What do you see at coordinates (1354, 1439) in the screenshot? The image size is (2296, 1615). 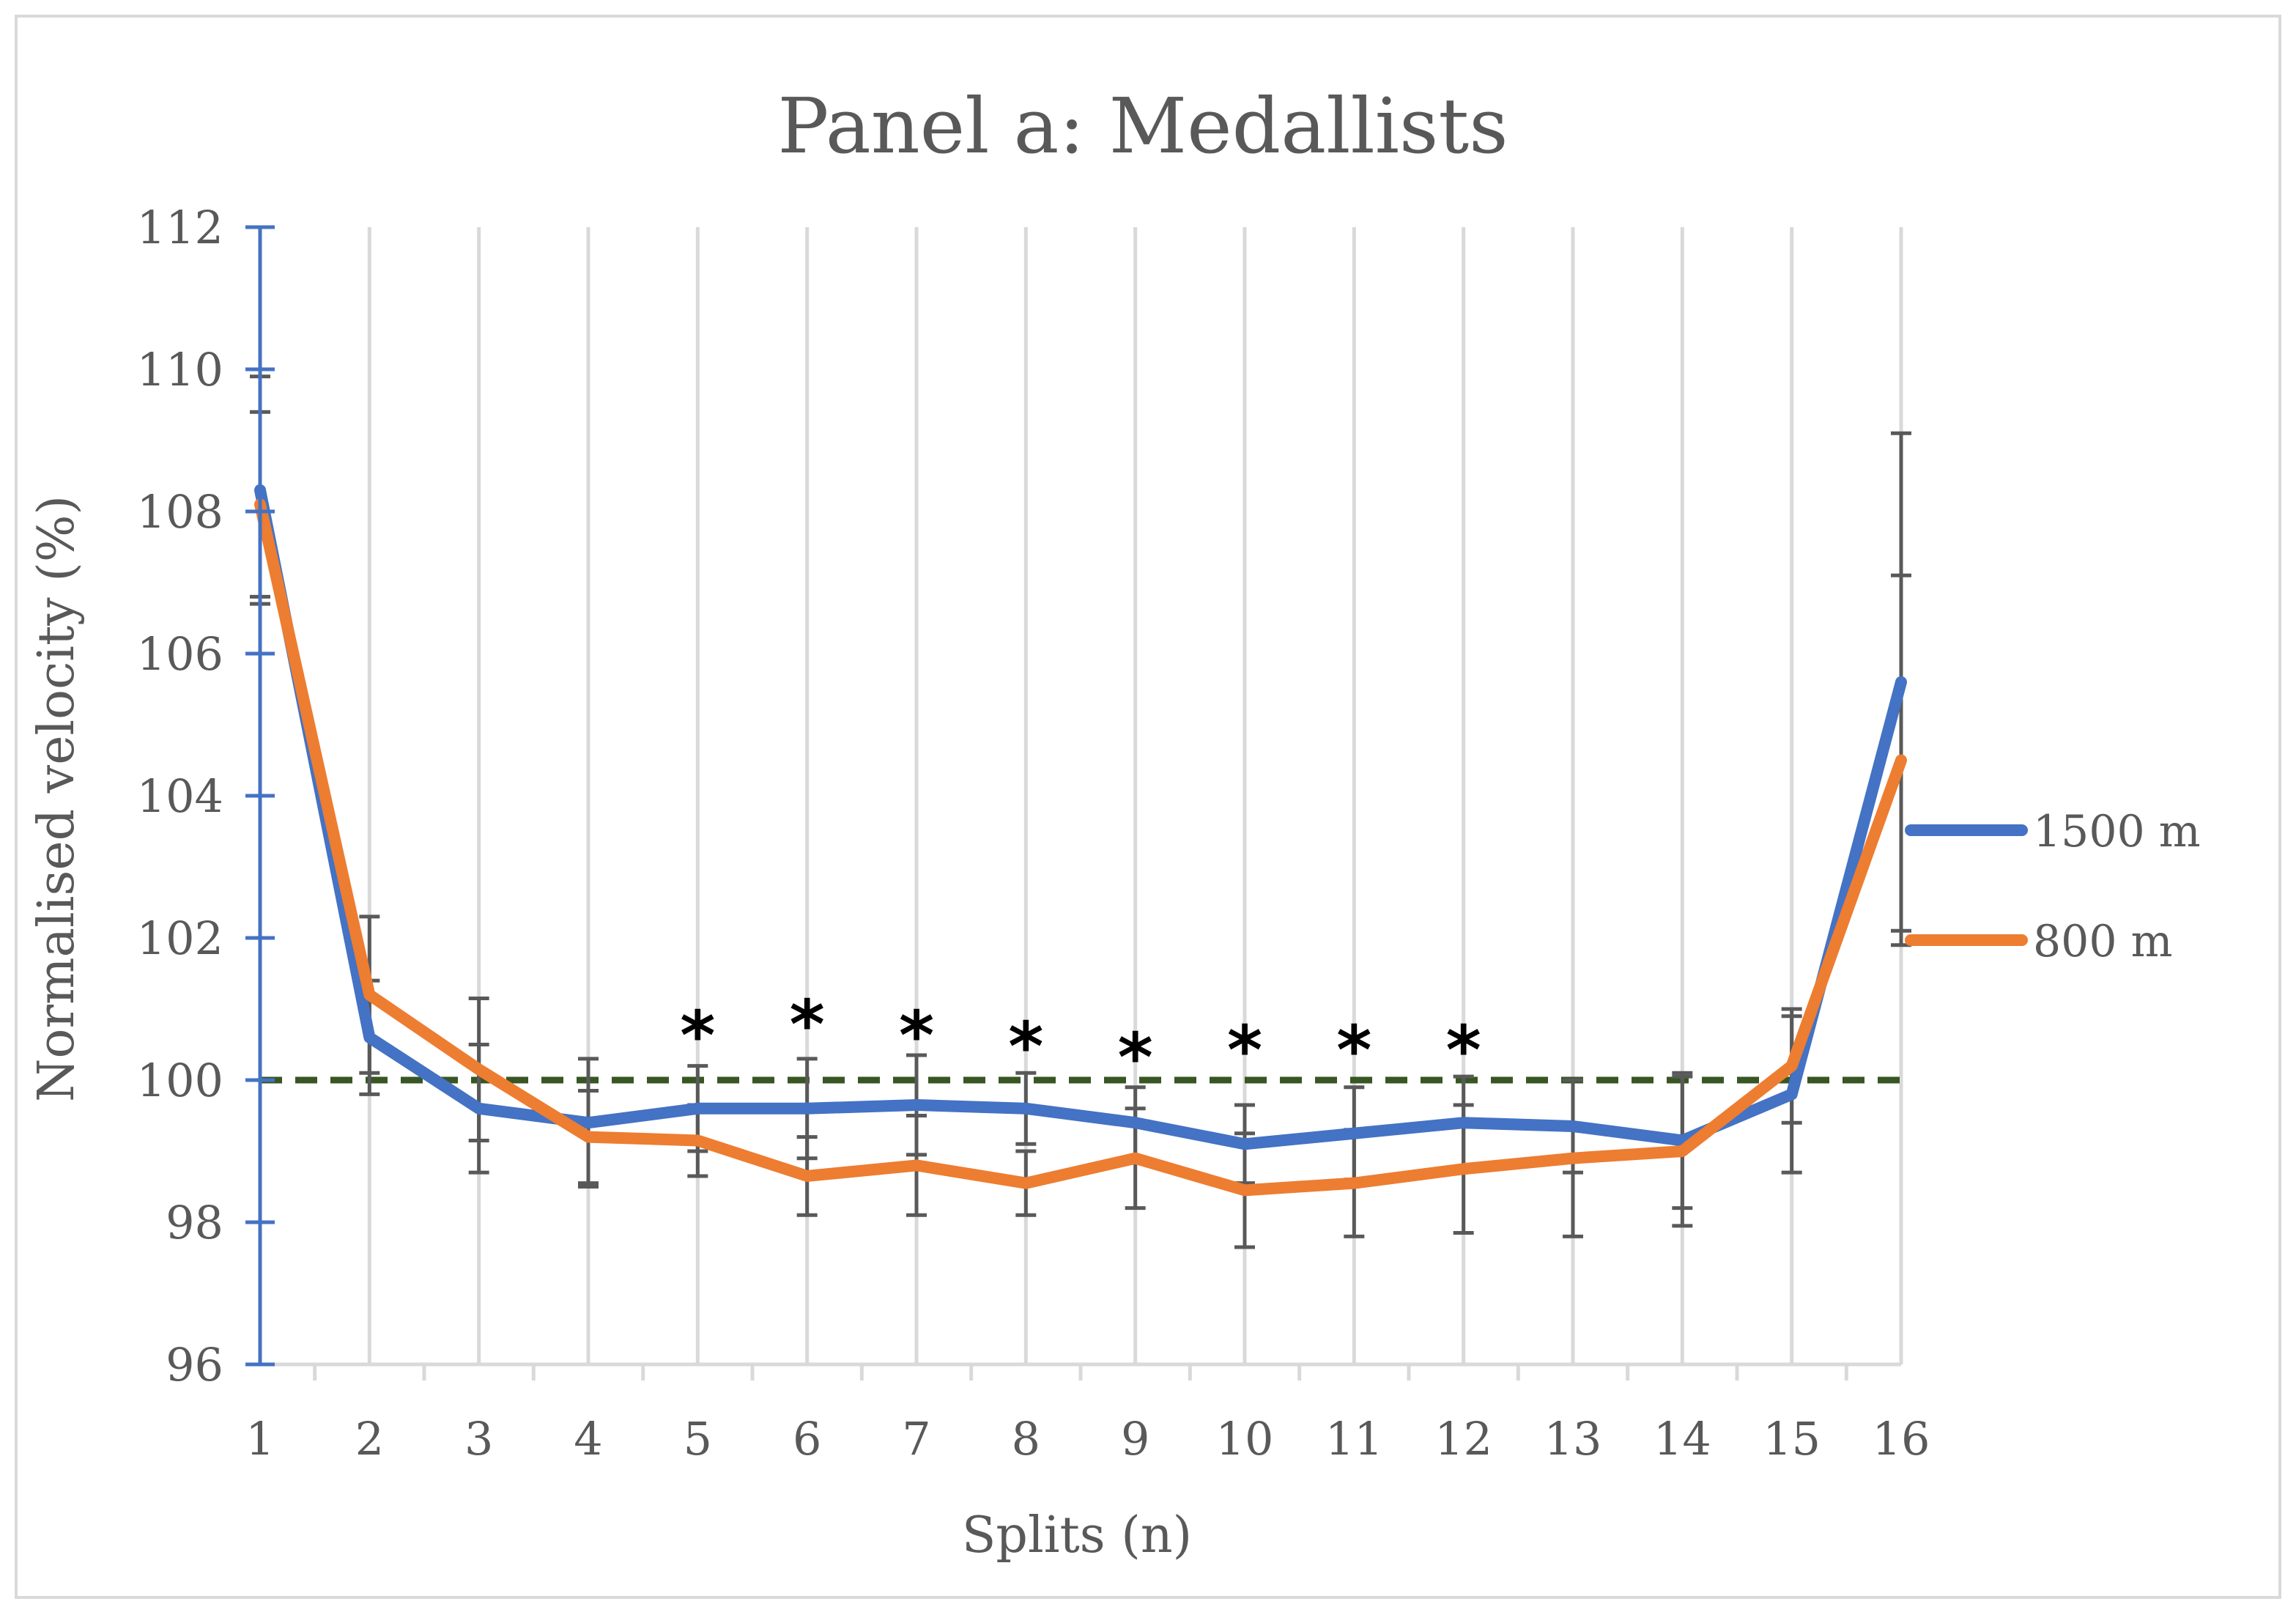 I see `x-tick-label-11: 11` at bounding box center [1354, 1439].